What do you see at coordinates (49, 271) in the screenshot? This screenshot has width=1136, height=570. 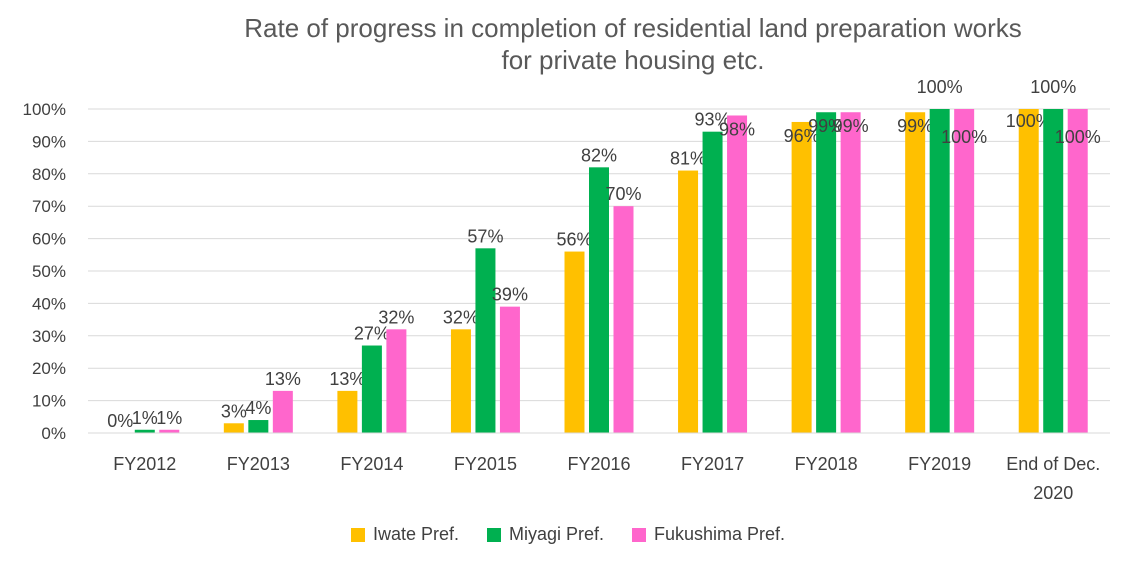 I see `y-tick-label: 50%` at bounding box center [49, 271].